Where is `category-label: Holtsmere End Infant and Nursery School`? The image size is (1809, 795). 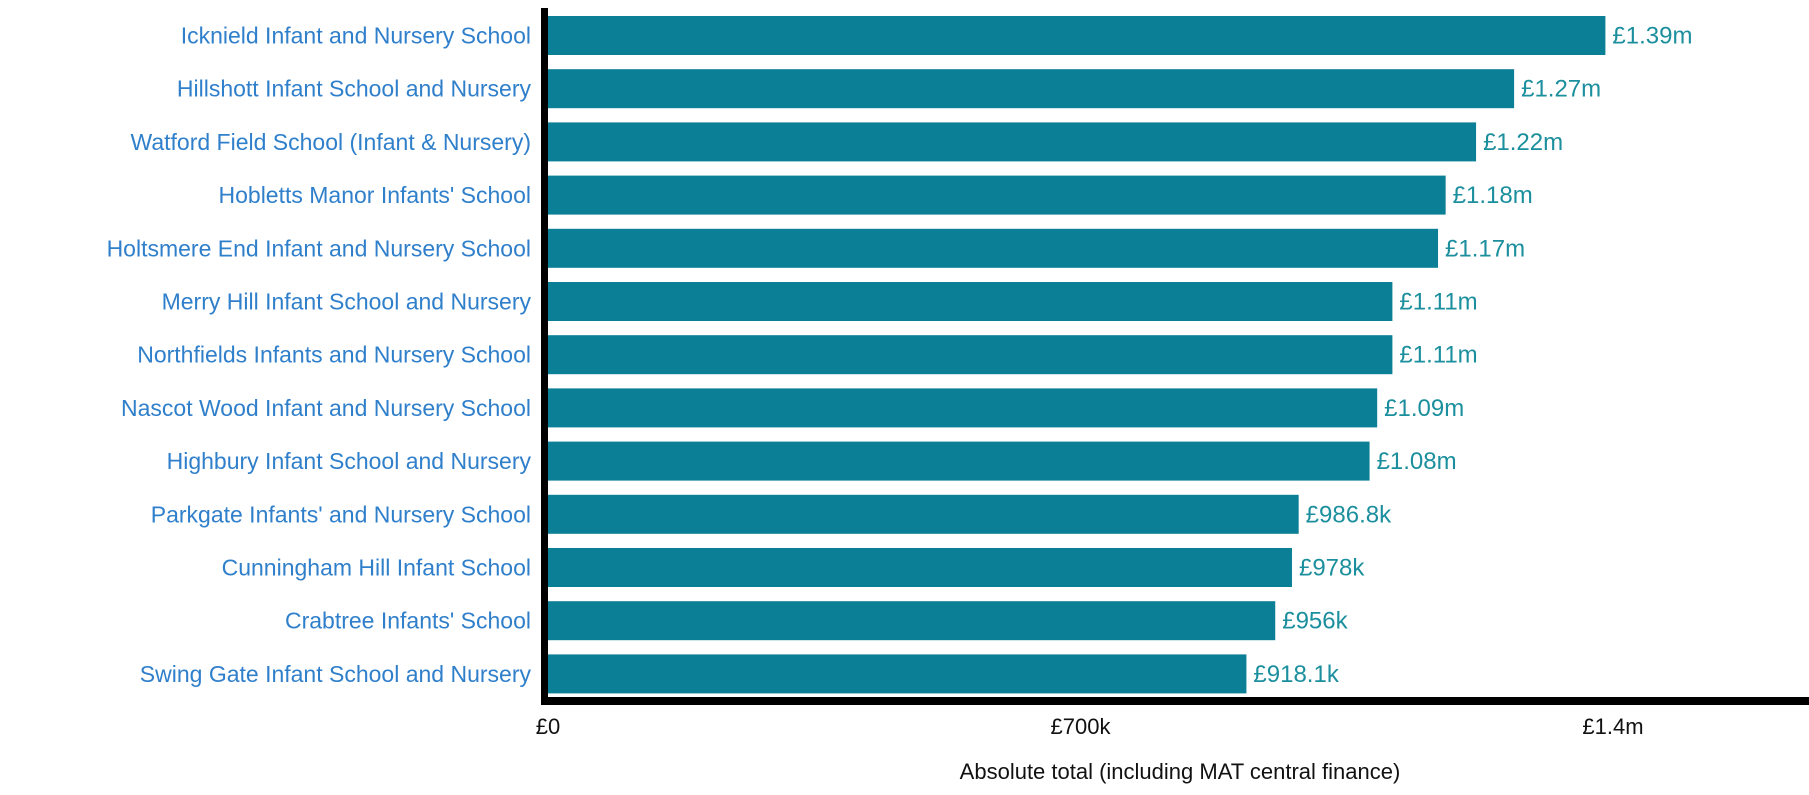
category-label: Holtsmere End Infant and Nursery School is located at coordinates (319, 248).